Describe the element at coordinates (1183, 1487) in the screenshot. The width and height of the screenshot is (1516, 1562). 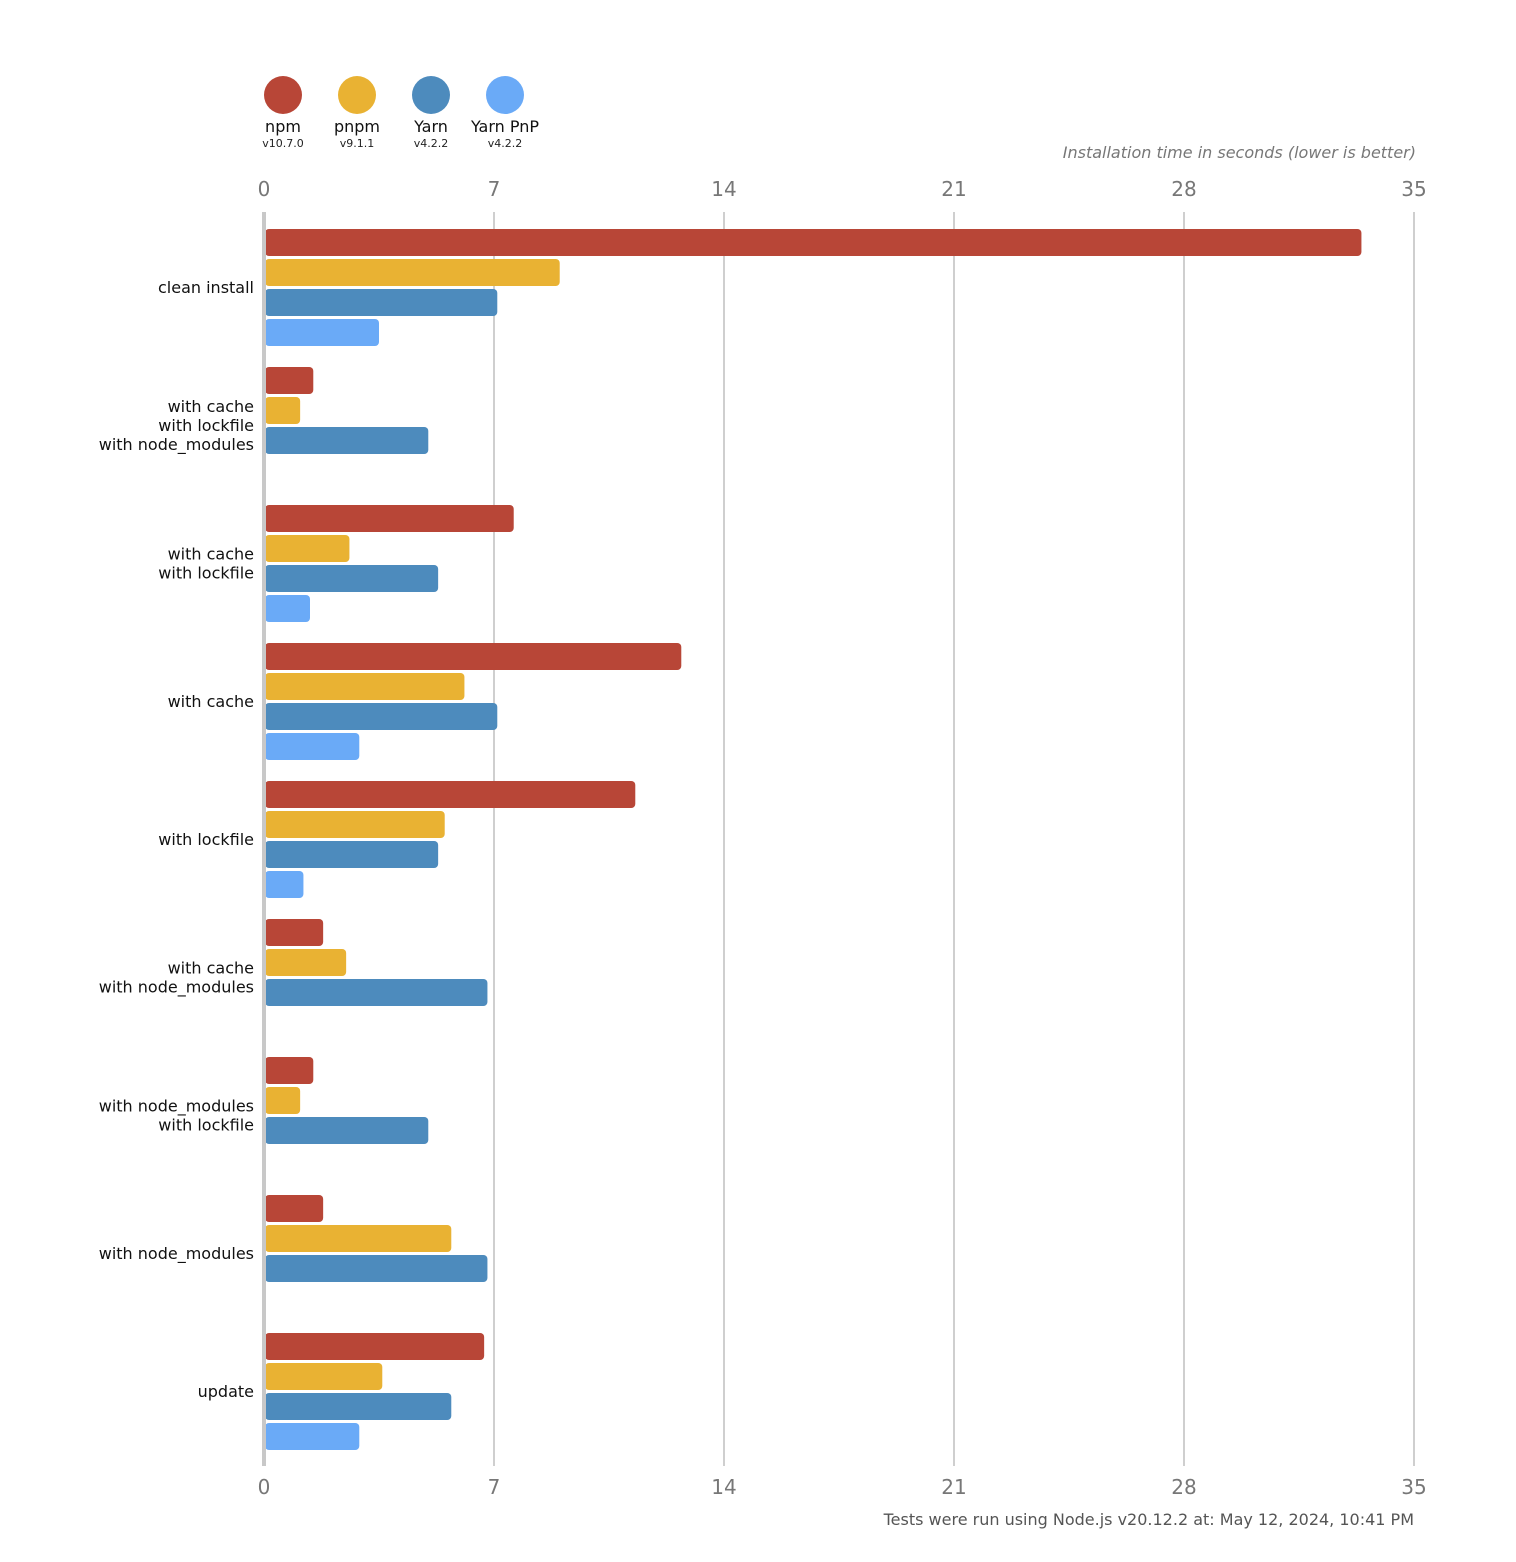
I see `x-tick-label-bottom: 28` at that location.